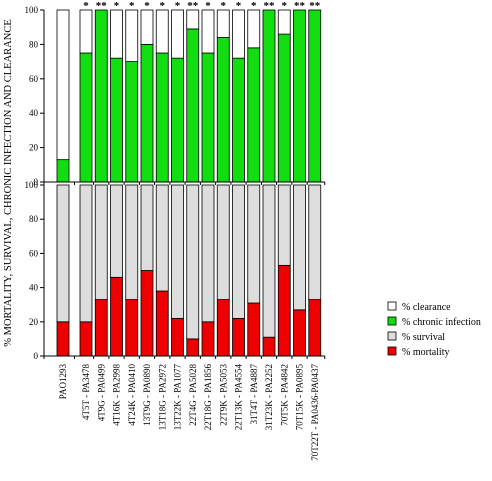 This screenshot has height=481, width=492. Describe the element at coordinates (239, 397) in the screenshot. I see `category-label-11: 22T13K - PA4554` at that location.